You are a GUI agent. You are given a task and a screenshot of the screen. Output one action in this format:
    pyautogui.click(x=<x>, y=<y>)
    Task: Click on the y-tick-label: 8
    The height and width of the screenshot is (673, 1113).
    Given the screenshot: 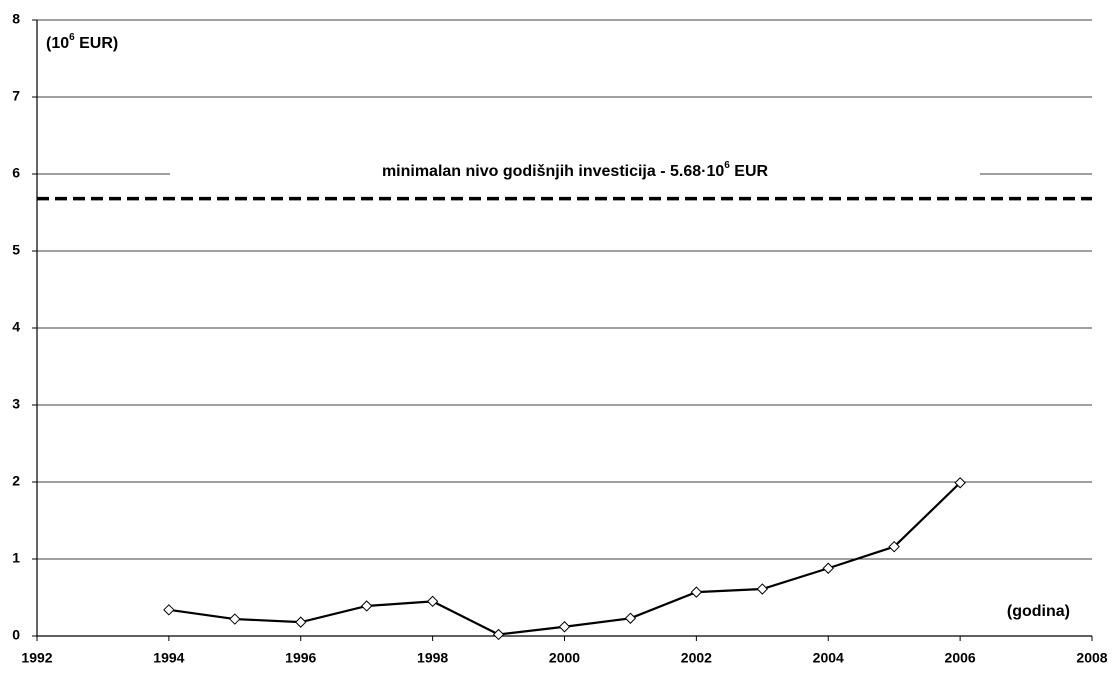 What is the action you would take?
    pyautogui.click(x=16, y=19)
    